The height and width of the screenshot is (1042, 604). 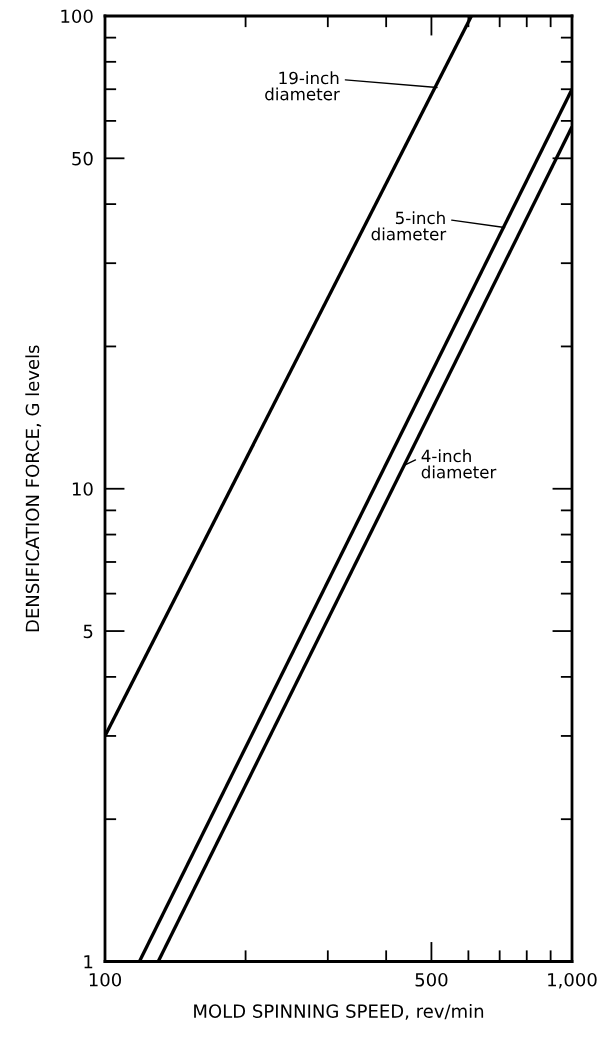 I want to click on y-tick-label: 50, so click(x=82, y=158).